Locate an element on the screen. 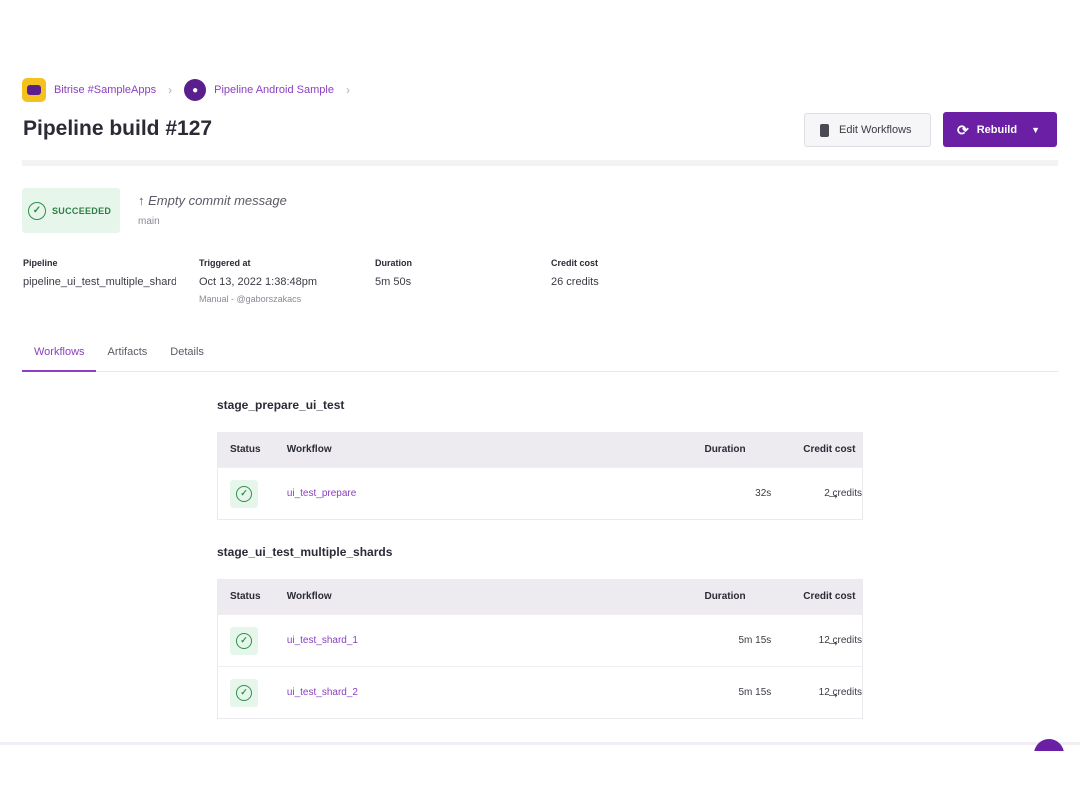 The image size is (1080, 810). workspace-logo-icon is located at coordinates (34, 90).